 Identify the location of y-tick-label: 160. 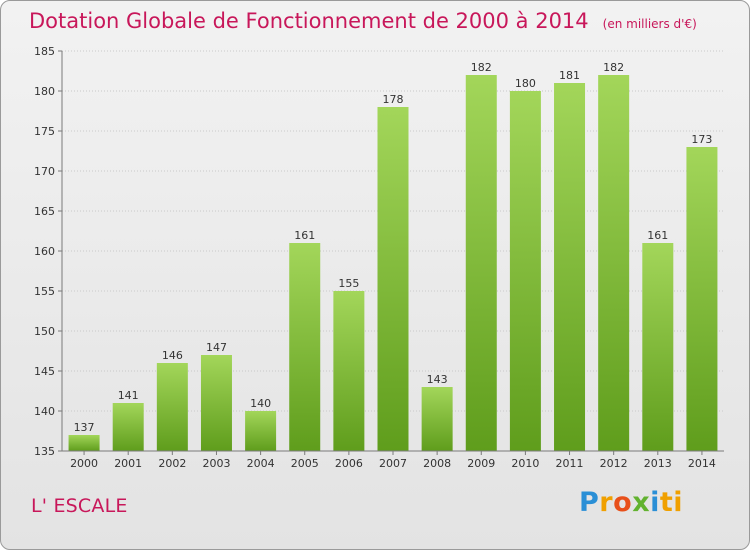
(44, 251).